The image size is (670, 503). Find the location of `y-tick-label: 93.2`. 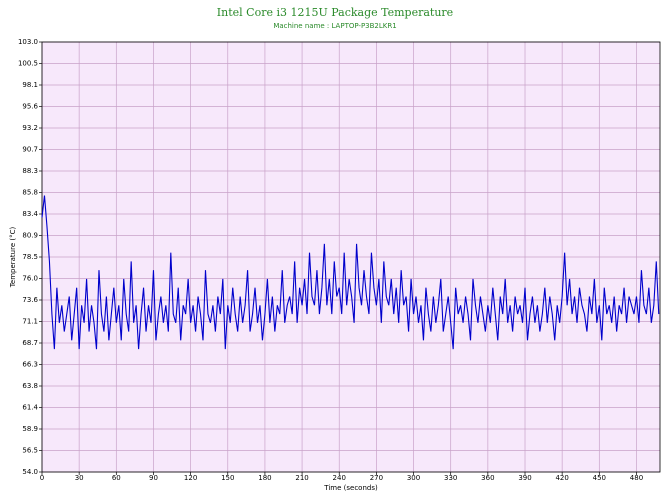

y-tick-label: 93.2 is located at coordinates (30, 128).